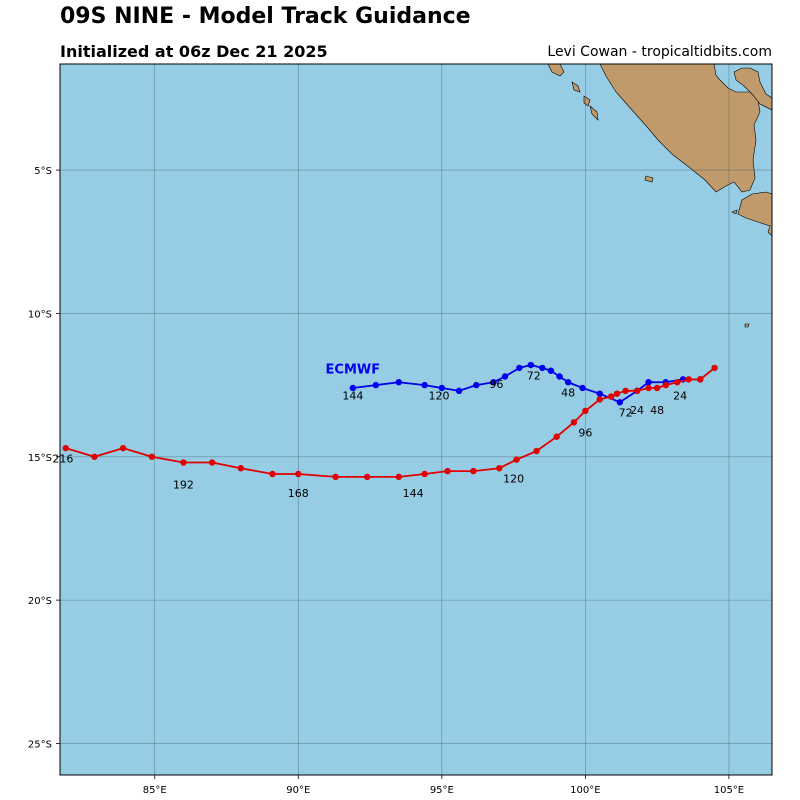 The image size is (800, 800). What do you see at coordinates (265, 16) in the screenshot?
I see `map-title: 09S NINE - Model Track Guidance` at bounding box center [265, 16].